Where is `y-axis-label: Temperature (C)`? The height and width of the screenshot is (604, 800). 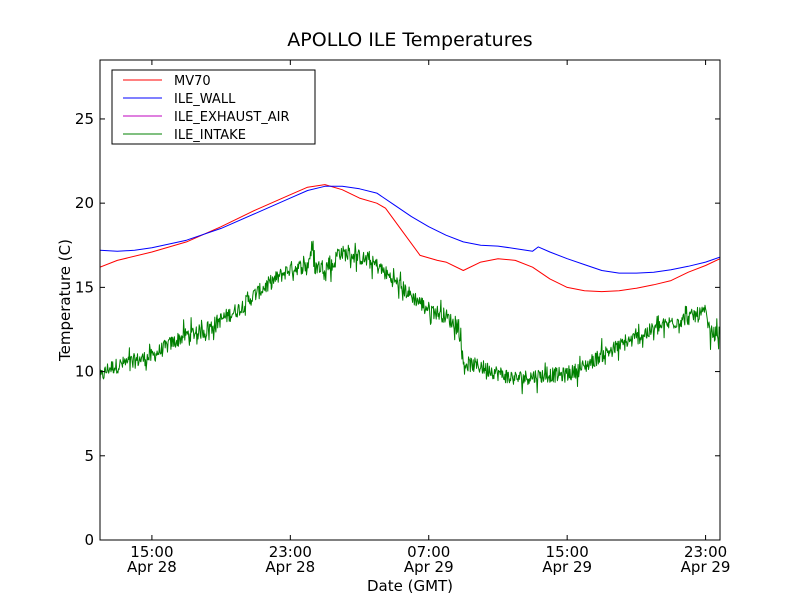 y-axis-label: Temperature (C) is located at coordinates (65, 300).